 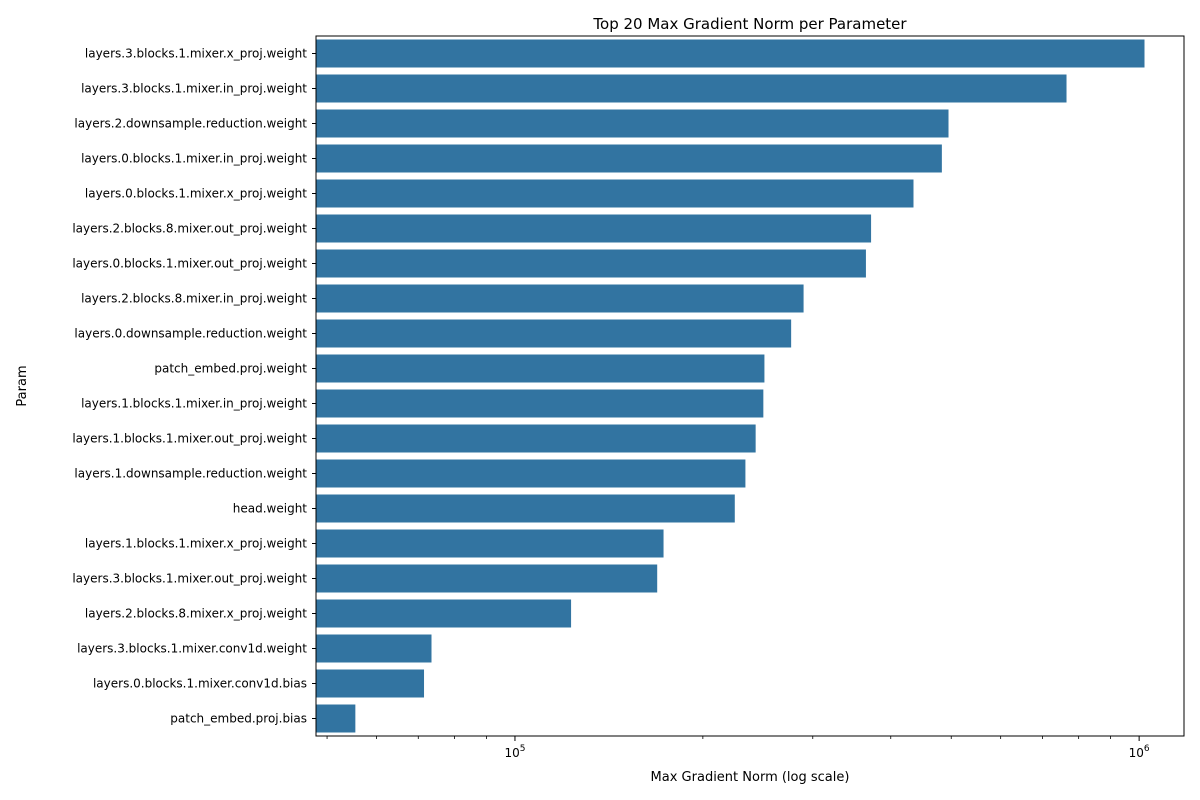 What do you see at coordinates (190, 124) in the screenshot?
I see `y-tick-label: layers.2.downsample.reduction.weight` at bounding box center [190, 124].